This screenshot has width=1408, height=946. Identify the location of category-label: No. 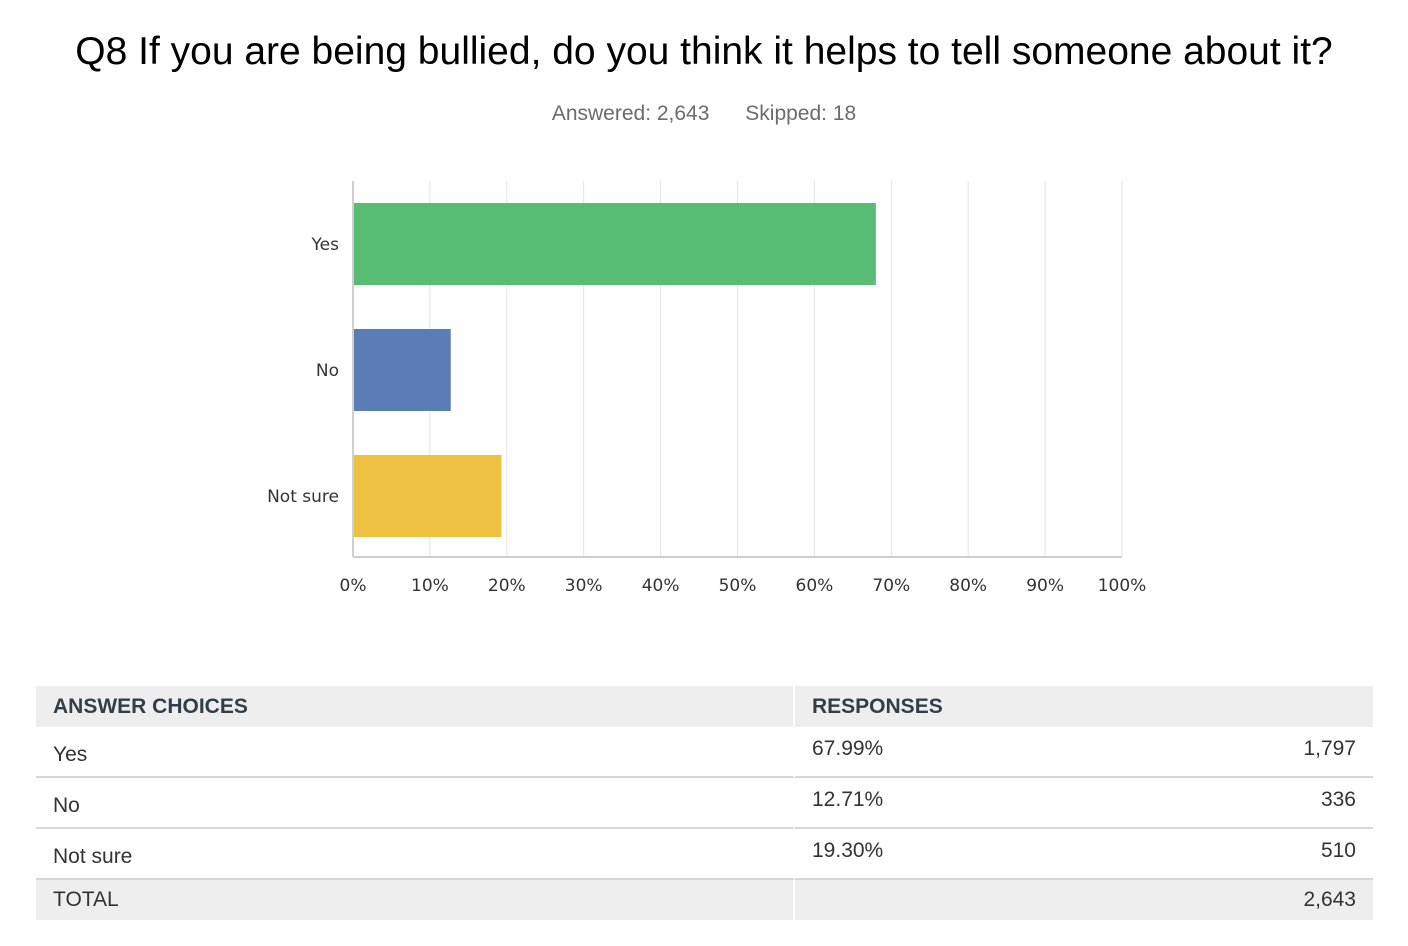
(327, 371).